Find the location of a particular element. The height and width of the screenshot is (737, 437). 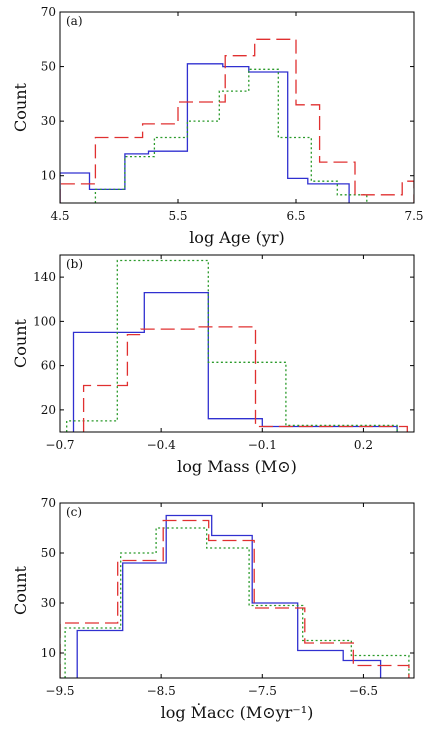

y-tick-label: 100 is located at coordinates (44, 321).